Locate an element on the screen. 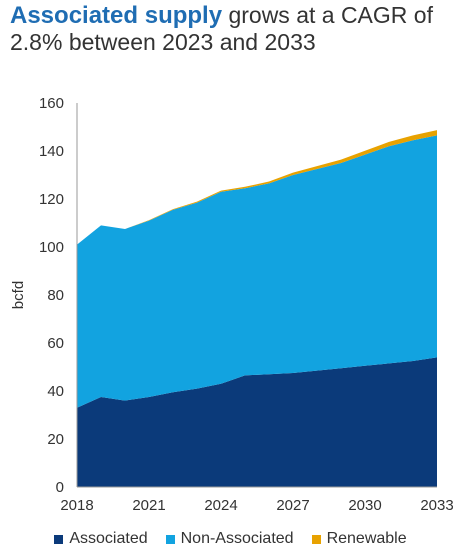 The image size is (461, 557). y-tick-label: 40 is located at coordinates (55, 391).